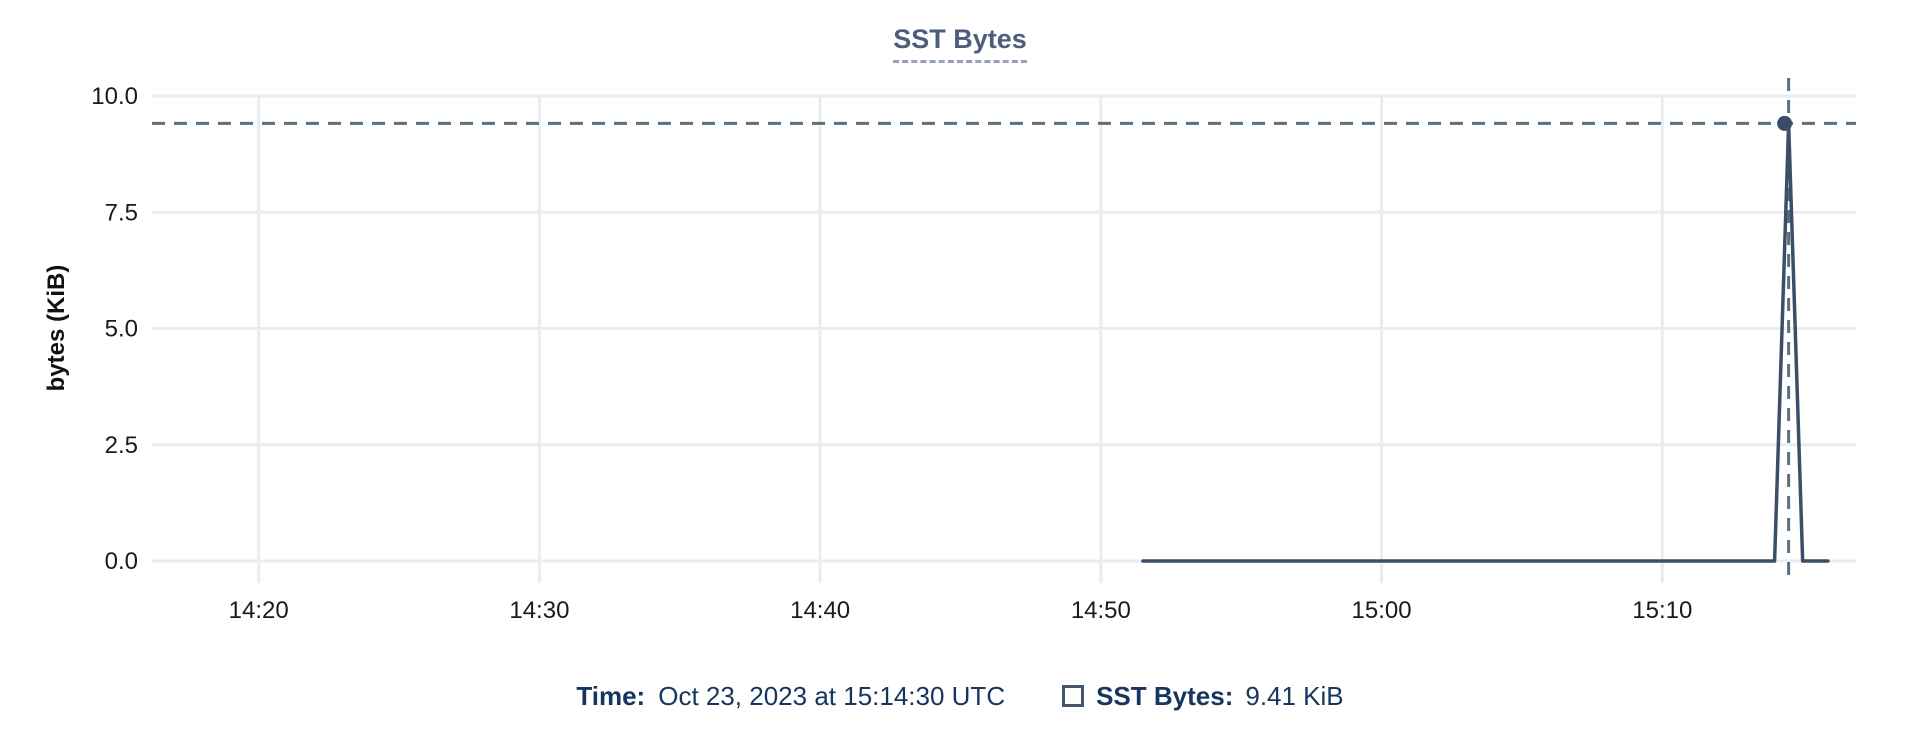 This screenshot has height=748, width=1920. What do you see at coordinates (121, 212) in the screenshot?
I see `y-tick-label: 7.5` at bounding box center [121, 212].